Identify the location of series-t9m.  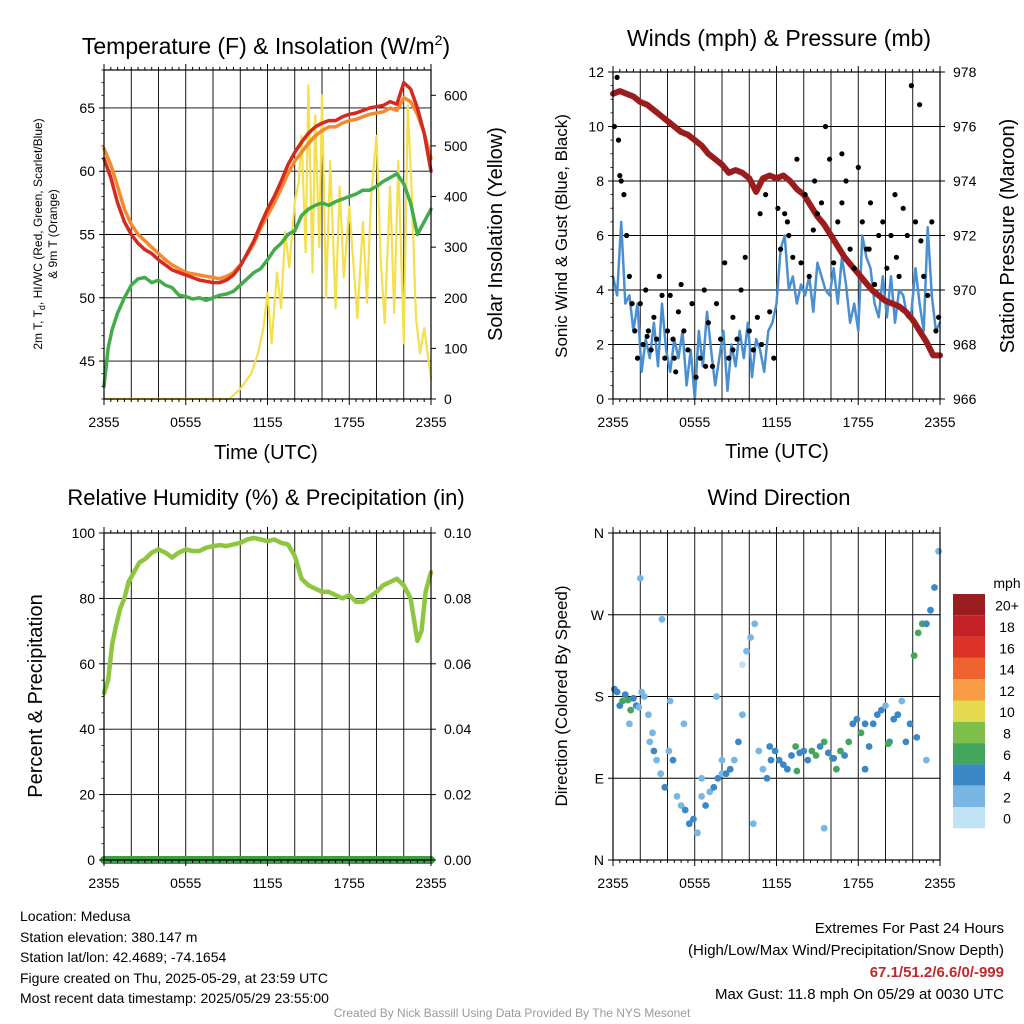
(267, 188).